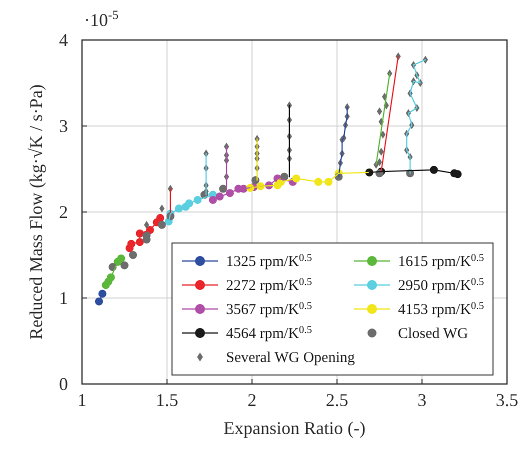 Image resolution: width=523 pixels, height=451 pixels. I want to click on legend-label: 4564 rpm/K$^{0.5}$, so click(269, 333).